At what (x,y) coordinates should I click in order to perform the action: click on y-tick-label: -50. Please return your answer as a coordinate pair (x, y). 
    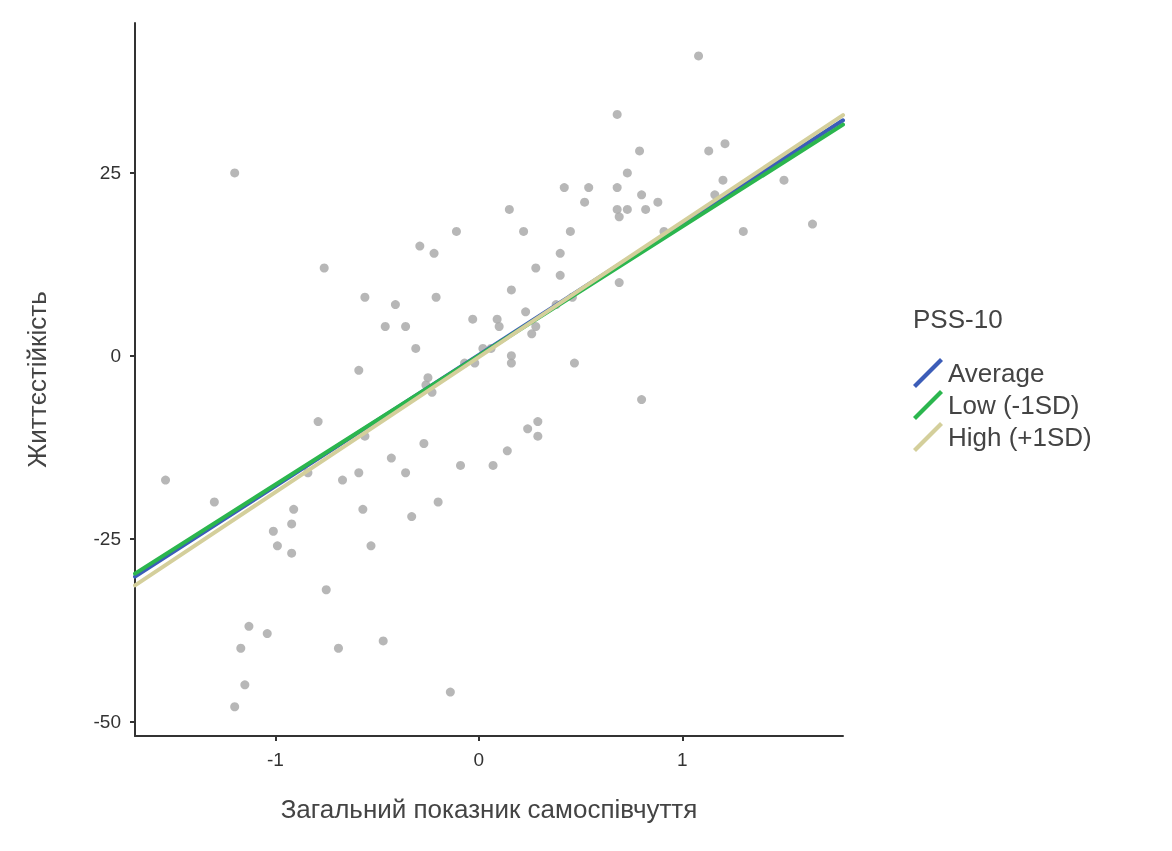
    Looking at the image, I should click on (107, 721).